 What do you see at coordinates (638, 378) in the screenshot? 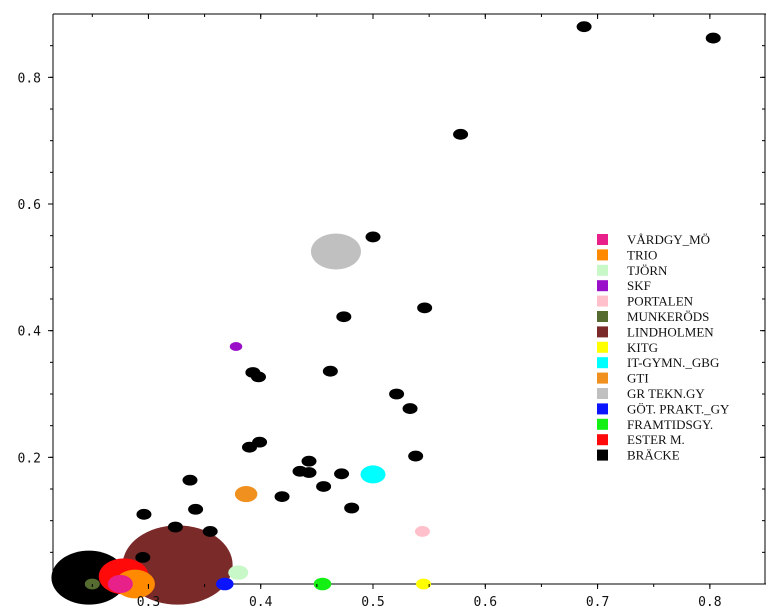
I see `legend-label: GTI` at bounding box center [638, 378].